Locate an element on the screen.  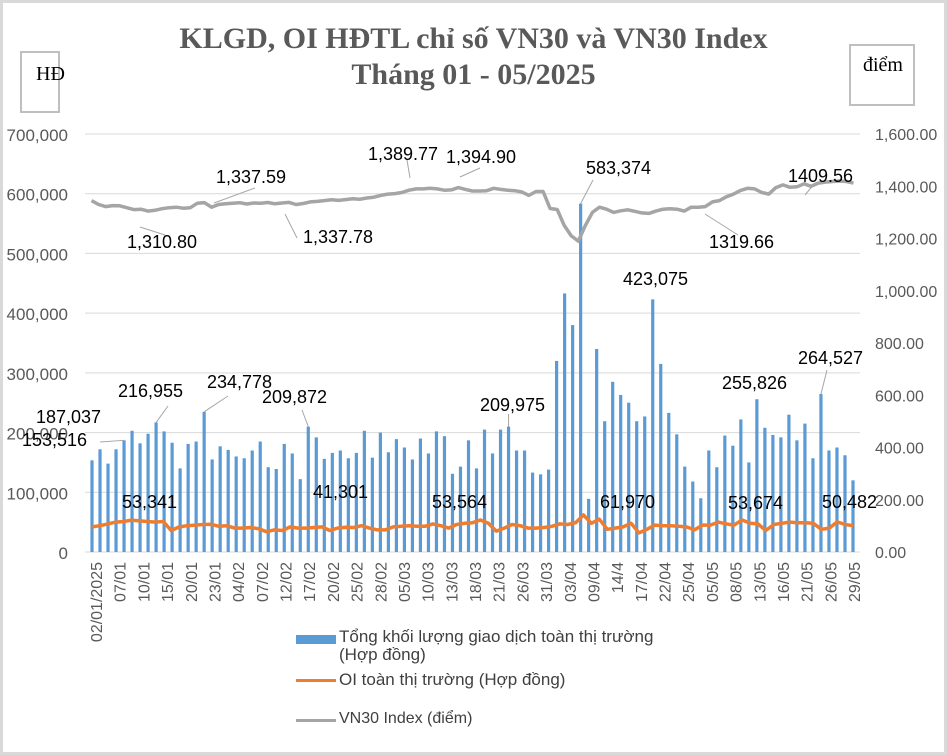
x-tick-label: 25/04 is located at coordinates (689, 582).